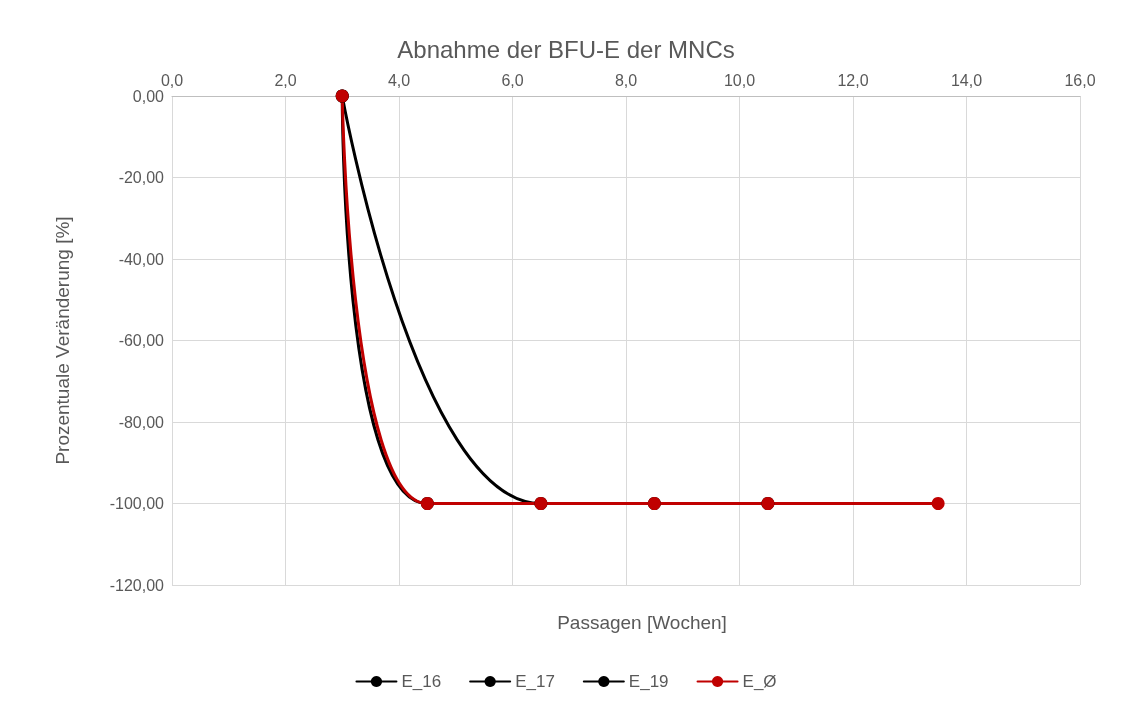  I want to click on chart-title: Abnahme der BFU-E der MNCs, so click(566, 49).